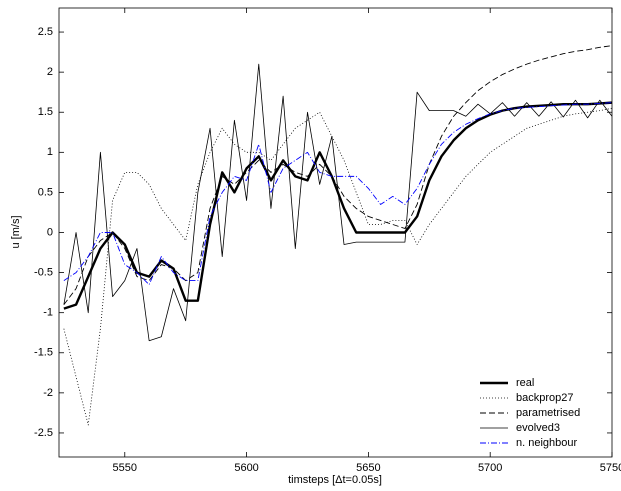 The height and width of the screenshot is (491, 621). I want to click on x-tick-label: 5550, so click(125, 468).